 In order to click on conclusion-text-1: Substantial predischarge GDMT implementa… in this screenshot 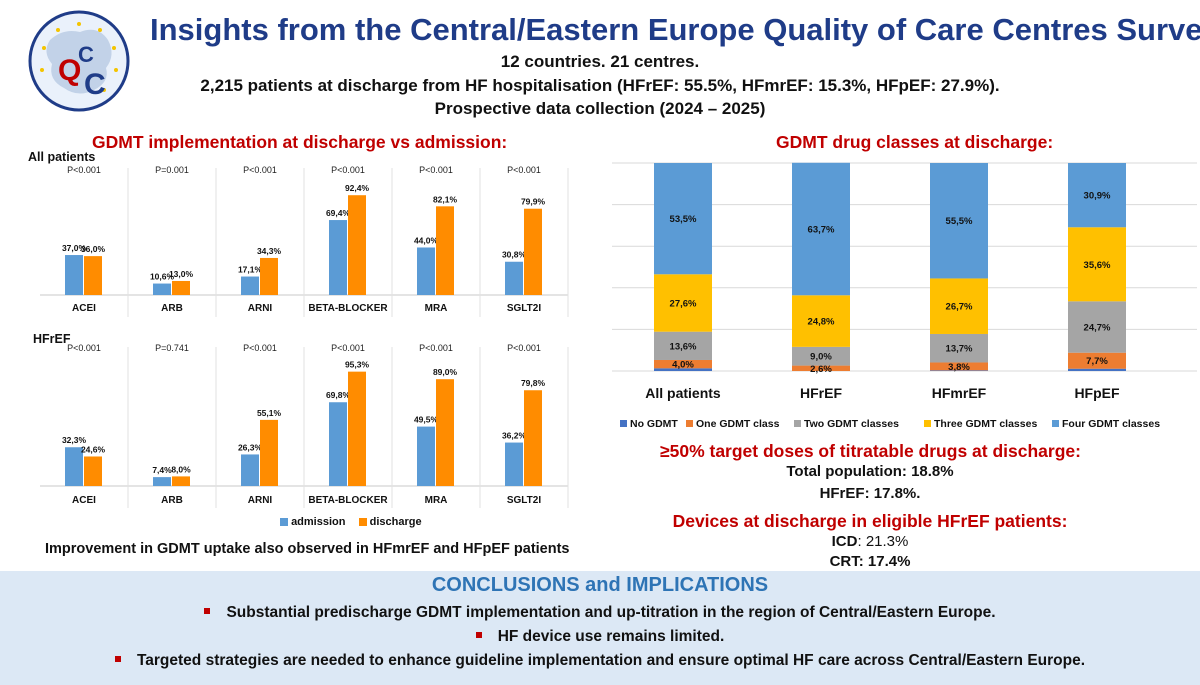, I will do `click(611, 612)`.